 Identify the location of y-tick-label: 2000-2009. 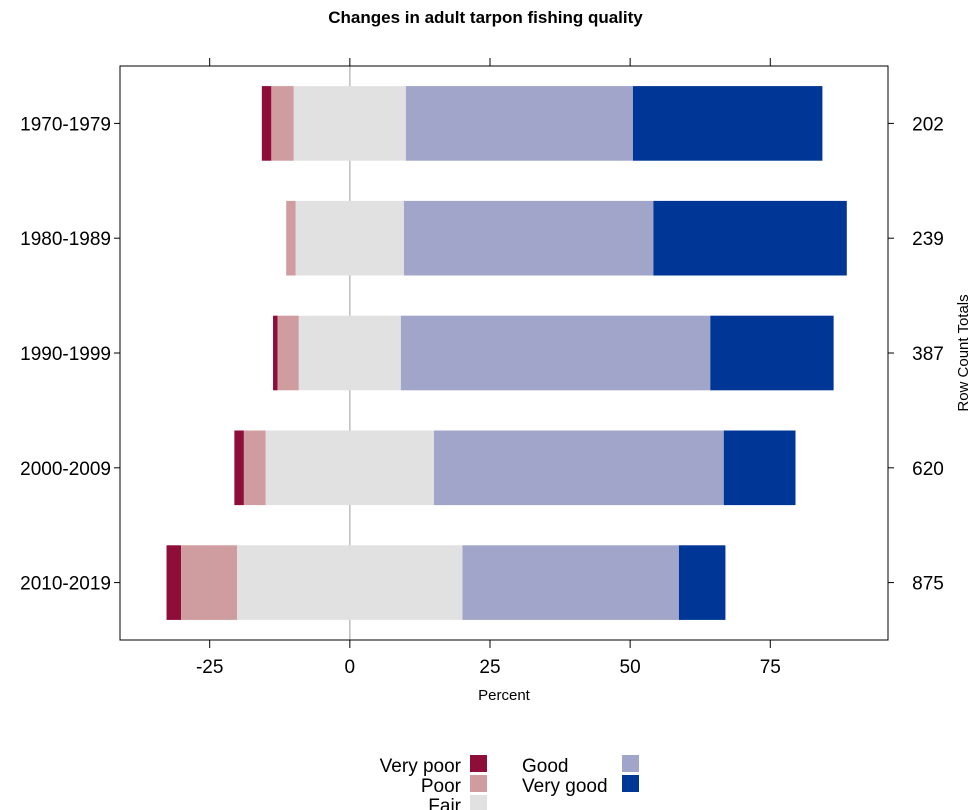
(65, 469).